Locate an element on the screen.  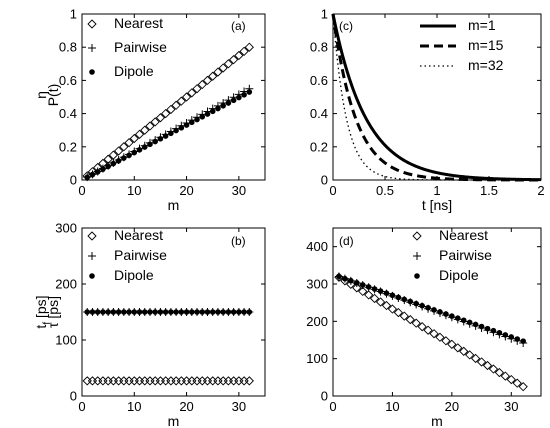
legend: Nearest Pairwise Dipole is located at coordinates (452, 255).